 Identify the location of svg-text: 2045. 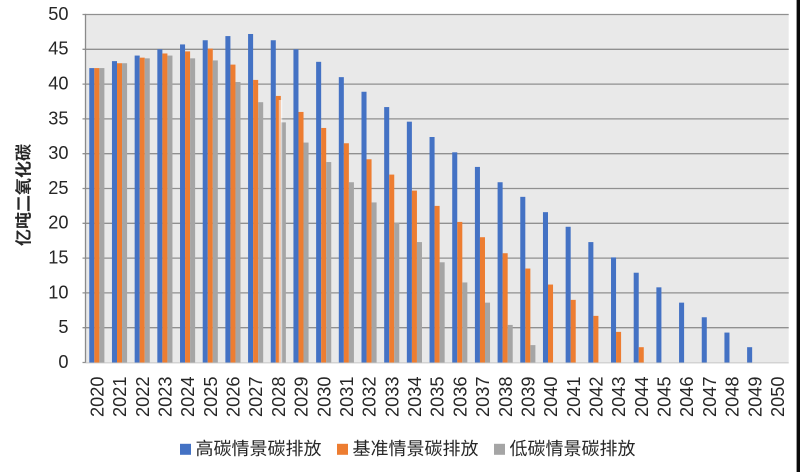
(665, 397).